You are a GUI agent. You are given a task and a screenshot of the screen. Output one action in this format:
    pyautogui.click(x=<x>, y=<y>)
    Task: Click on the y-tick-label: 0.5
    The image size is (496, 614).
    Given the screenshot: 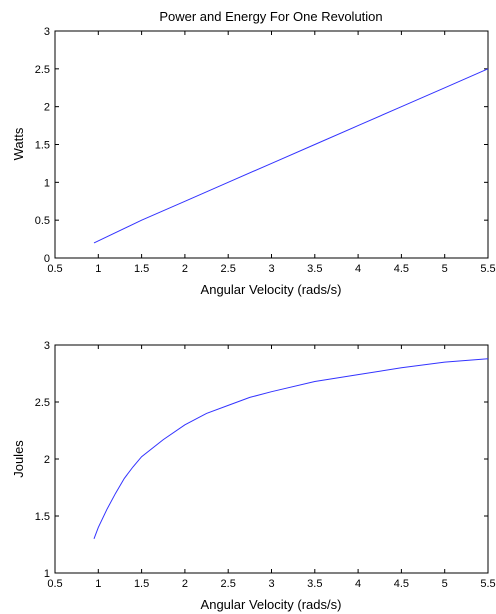 What is the action you would take?
    pyautogui.click(x=42, y=221)
    